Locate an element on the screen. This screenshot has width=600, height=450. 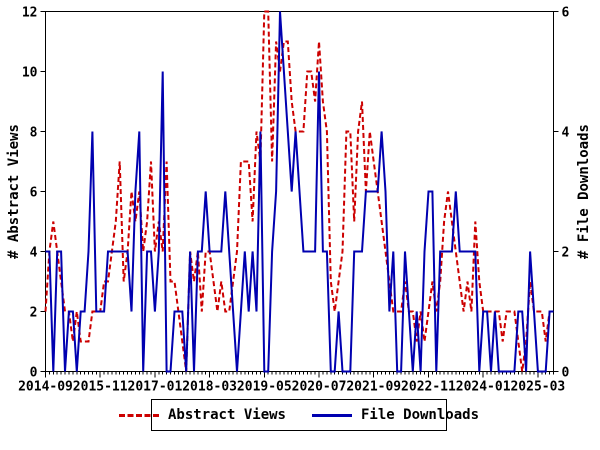
x-axis-tick-label: 2020-07 is located at coordinates (319, 387).